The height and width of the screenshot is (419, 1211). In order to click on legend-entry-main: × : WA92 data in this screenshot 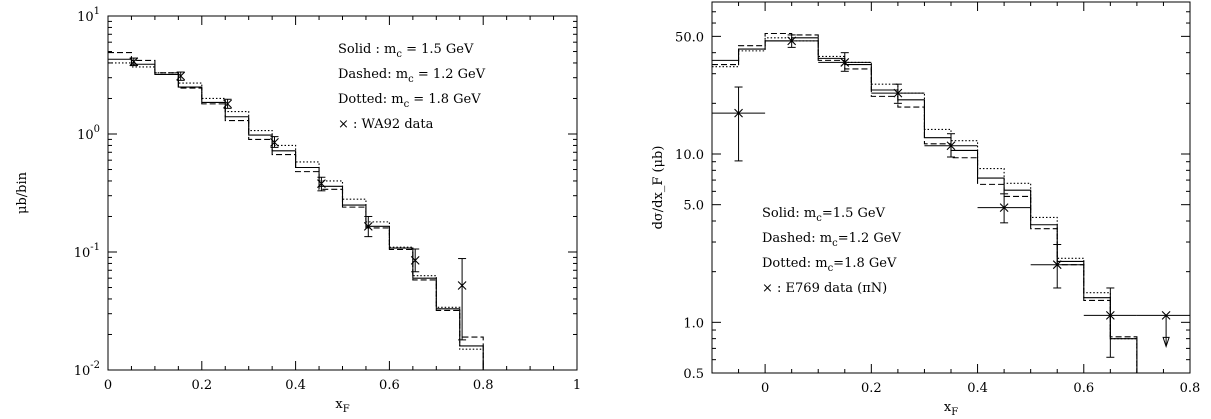, I will do `click(386, 124)`.